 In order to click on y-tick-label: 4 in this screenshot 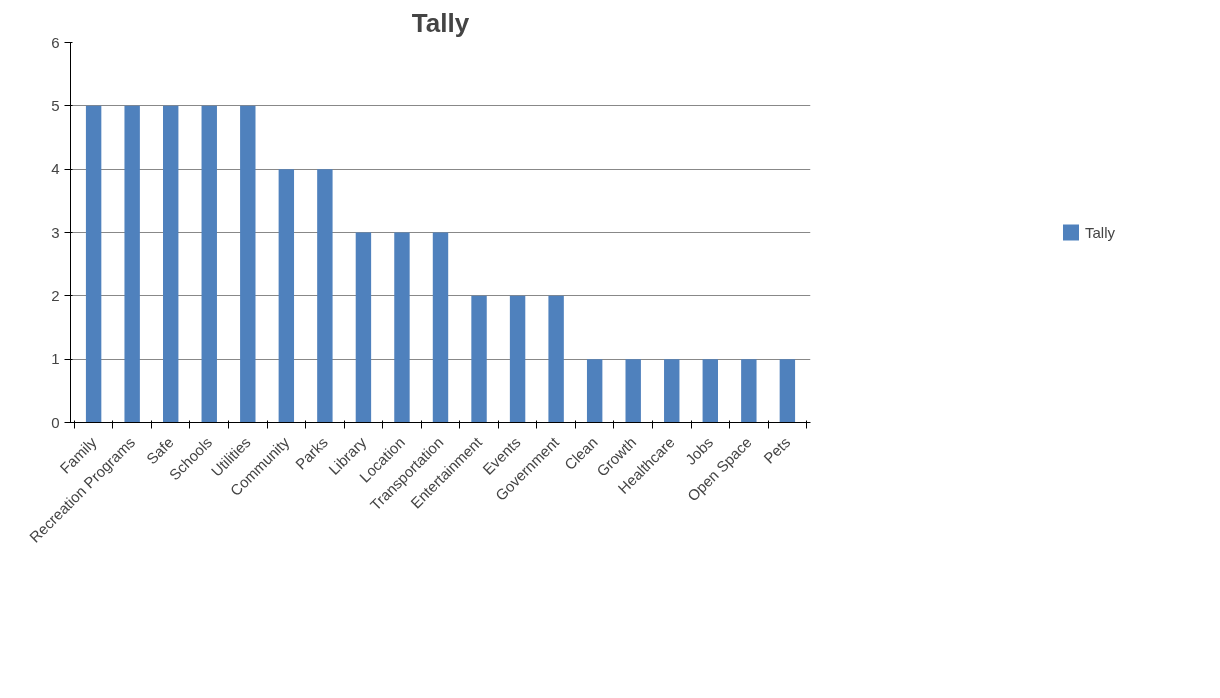, I will do `click(55, 169)`.